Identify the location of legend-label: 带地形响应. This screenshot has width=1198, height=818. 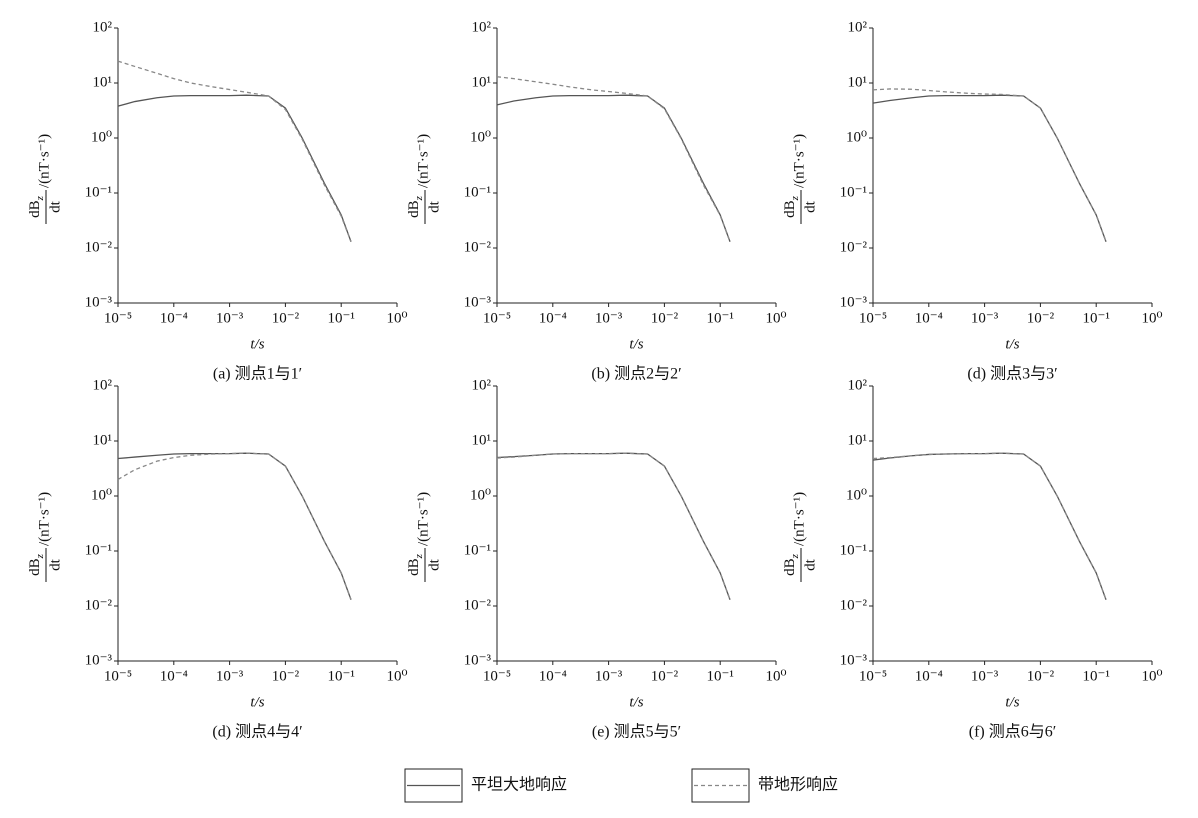
(798, 784).